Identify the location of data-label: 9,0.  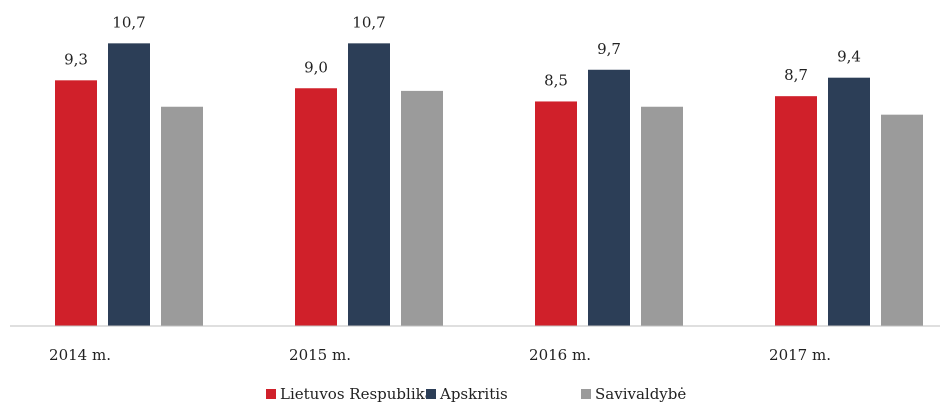
(316, 67).